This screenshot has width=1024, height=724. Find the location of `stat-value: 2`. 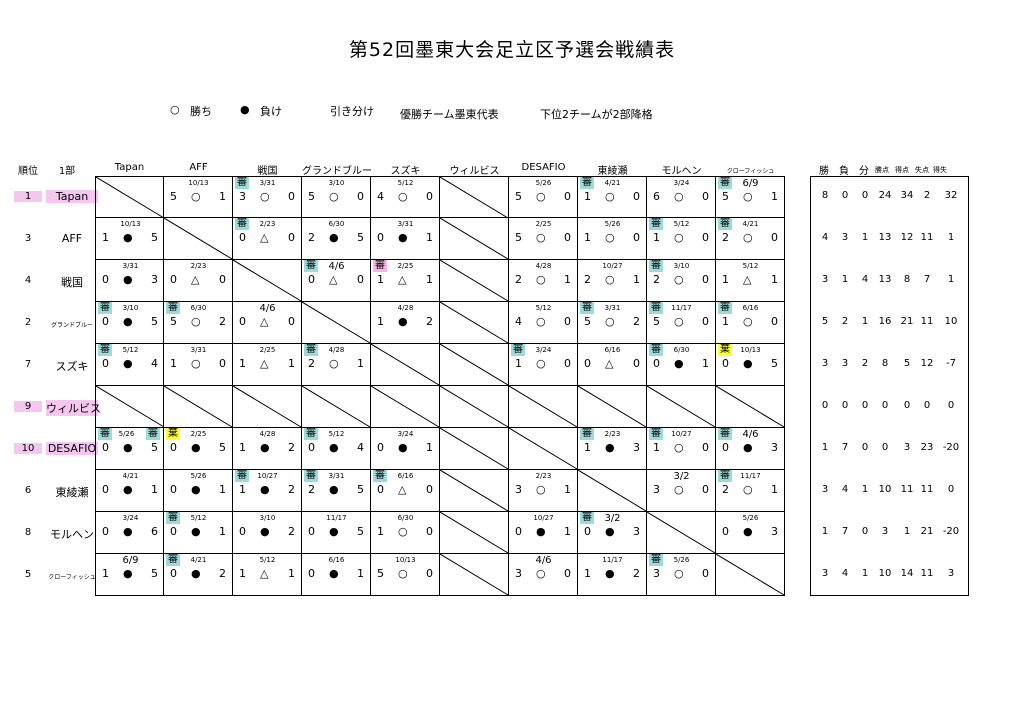

stat-value: 2 is located at coordinates (927, 195).